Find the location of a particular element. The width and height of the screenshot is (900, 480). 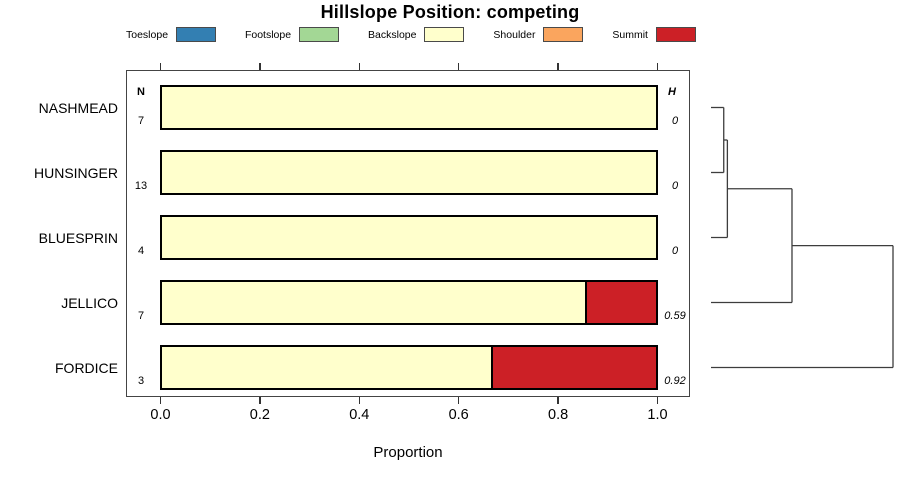

legend-label: Toeslope is located at coordinates (147, 34).